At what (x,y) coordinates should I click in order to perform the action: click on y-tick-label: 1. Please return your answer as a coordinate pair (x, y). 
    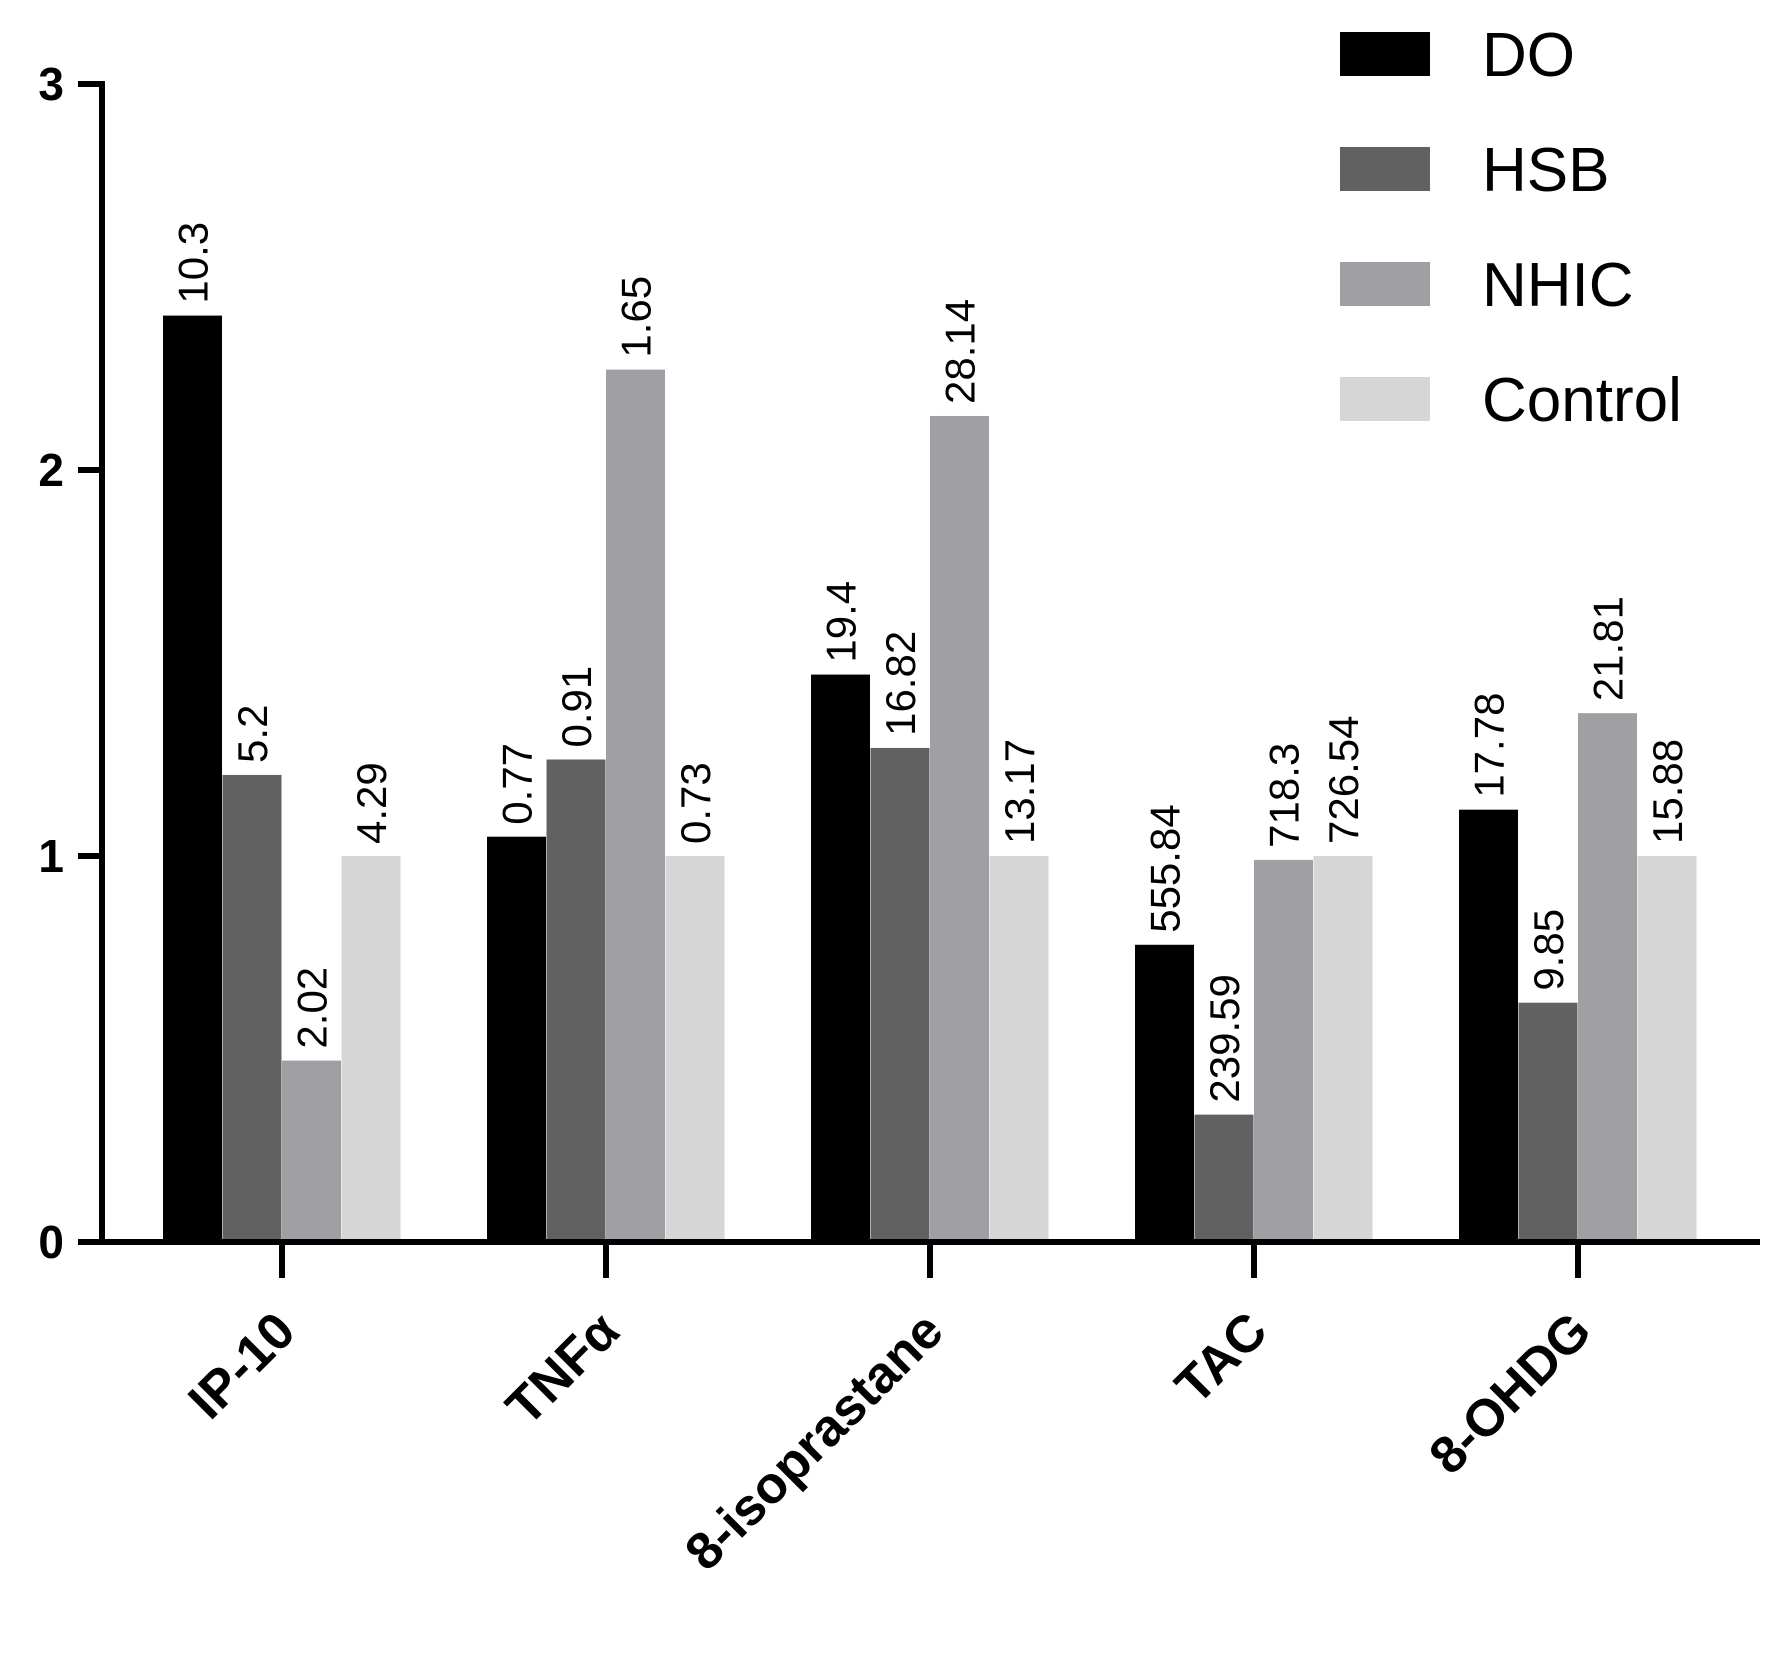
    Looking at the image, I should click on (51, 856).